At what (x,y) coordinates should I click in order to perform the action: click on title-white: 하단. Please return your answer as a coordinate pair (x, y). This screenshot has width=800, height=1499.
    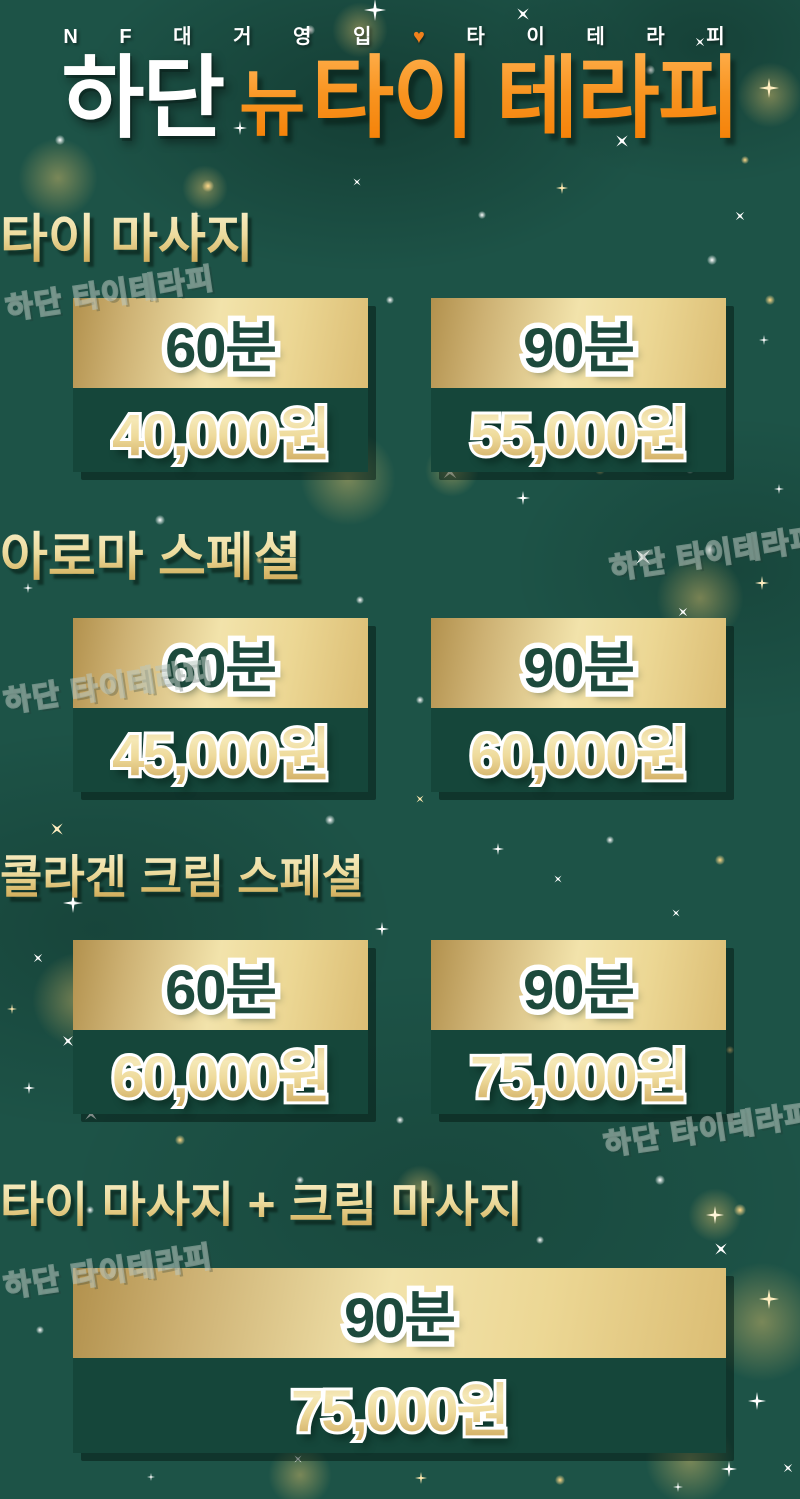
    Looking at the image, I should click on (143, 99).